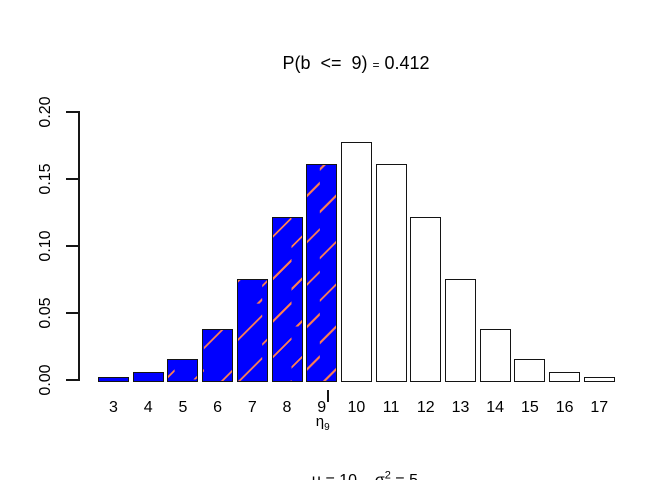 The image size is (672, 480). I want to click on y-axis-tick-label: 0.15, so click(45, 179).